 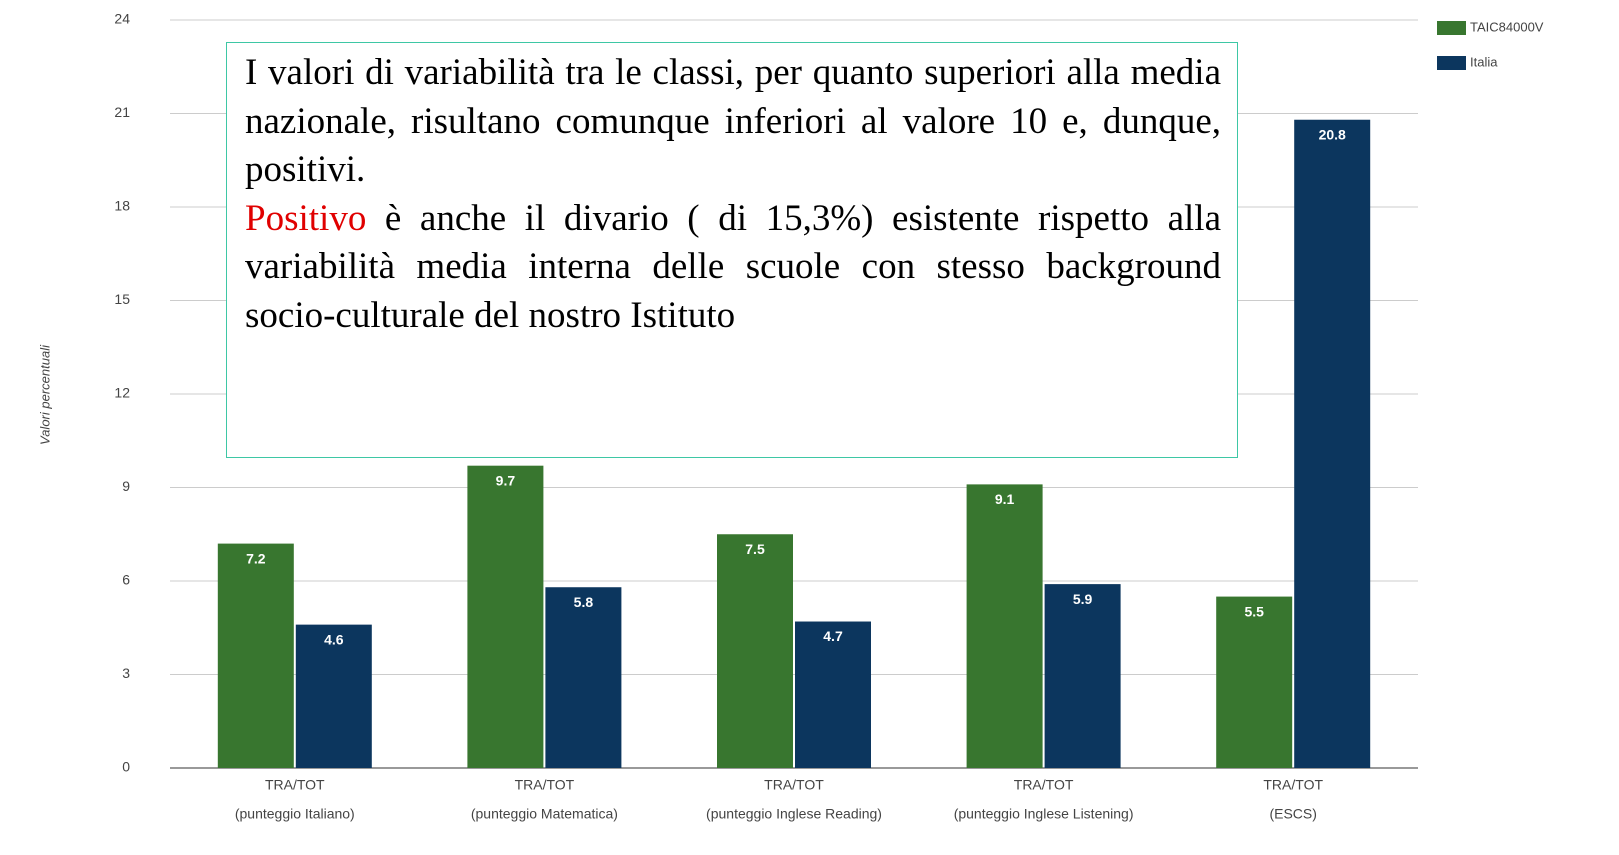 What do you see at coordinates (122, 112) in the screenshot?
I see `y-tick-label: 21` at bounding box center [122, 112].